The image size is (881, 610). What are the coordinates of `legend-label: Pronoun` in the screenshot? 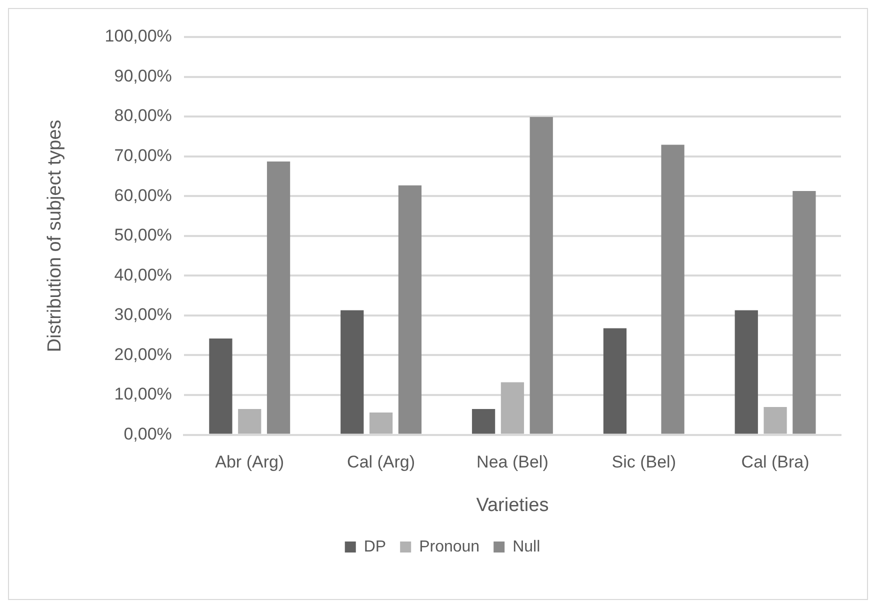 It's located at (449, 547).